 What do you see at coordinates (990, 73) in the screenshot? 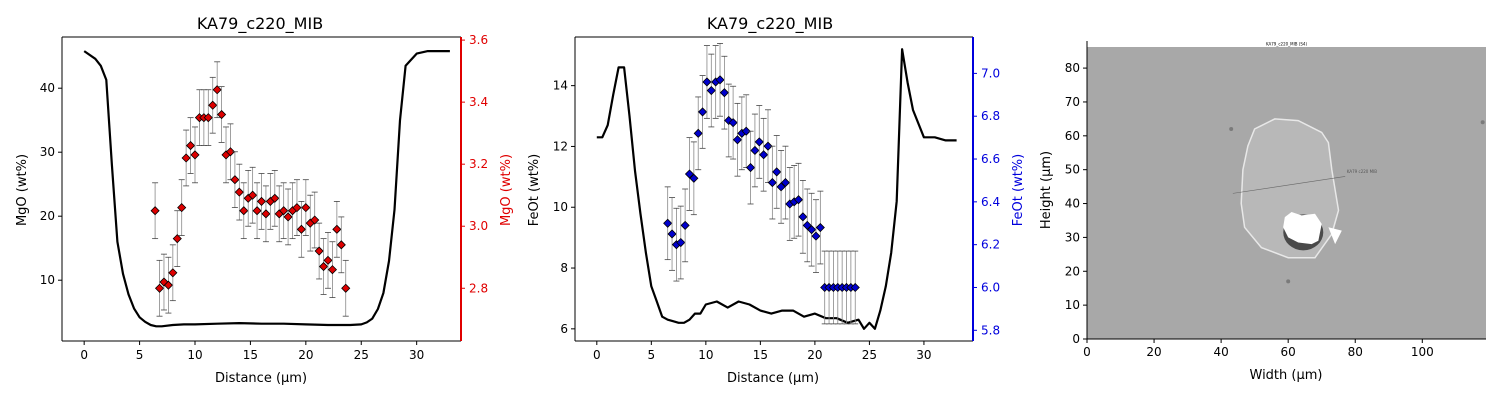
I see `feot-ytick-right-label: 7.0` at bounding box center [990, 73].